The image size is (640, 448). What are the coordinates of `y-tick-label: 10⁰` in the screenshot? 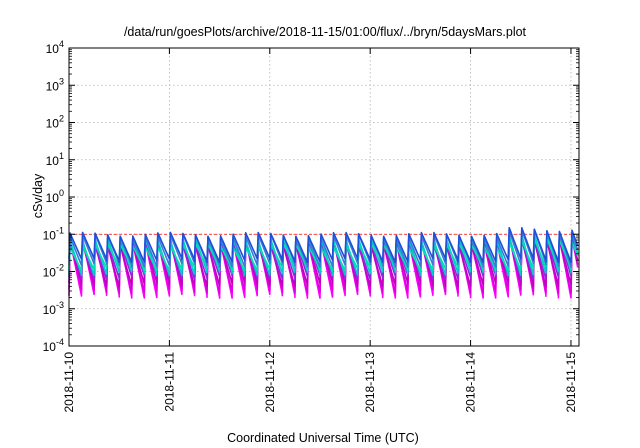 It's located at (55, 196).